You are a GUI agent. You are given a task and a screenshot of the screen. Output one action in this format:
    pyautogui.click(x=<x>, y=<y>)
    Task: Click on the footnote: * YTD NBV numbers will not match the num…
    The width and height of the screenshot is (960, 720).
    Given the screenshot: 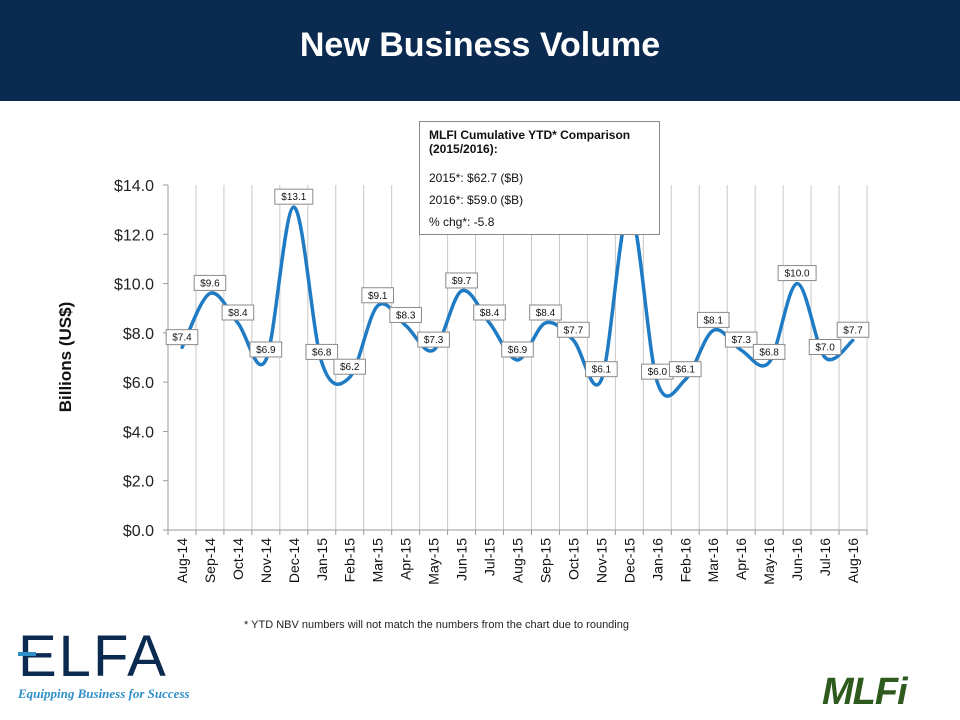 What is the action you would take?
    pyautogui.click(x=436, y=625)
    